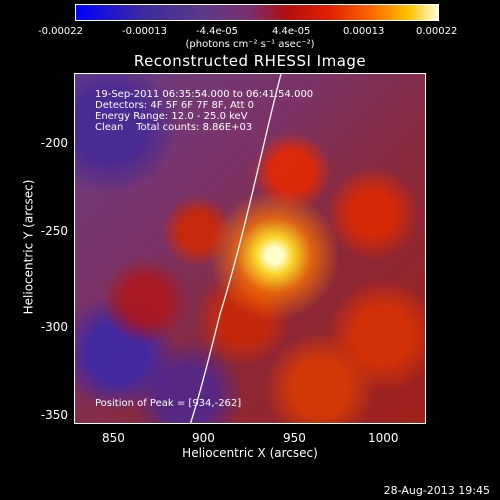 Image resolution: width=500 pixels, height=500 pixels. What do you see at coordinates (383, 438) in the screenshot?
I see `x-tick-label: 1000` at bounding box center [383, 438].